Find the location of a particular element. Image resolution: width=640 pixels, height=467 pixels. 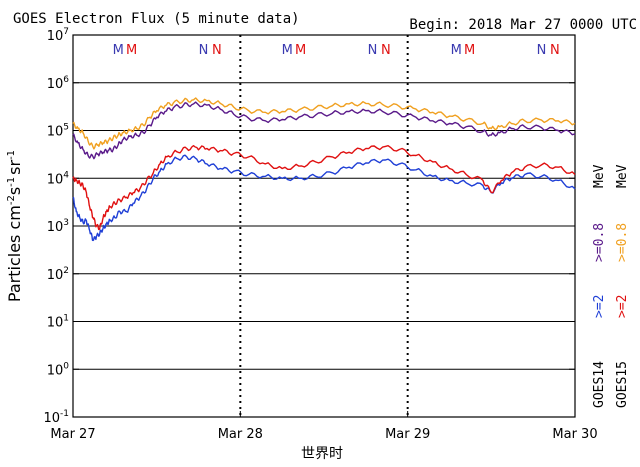

legend-goes15-0.8mev: >=0.8 is located at coordinates (622, 242).